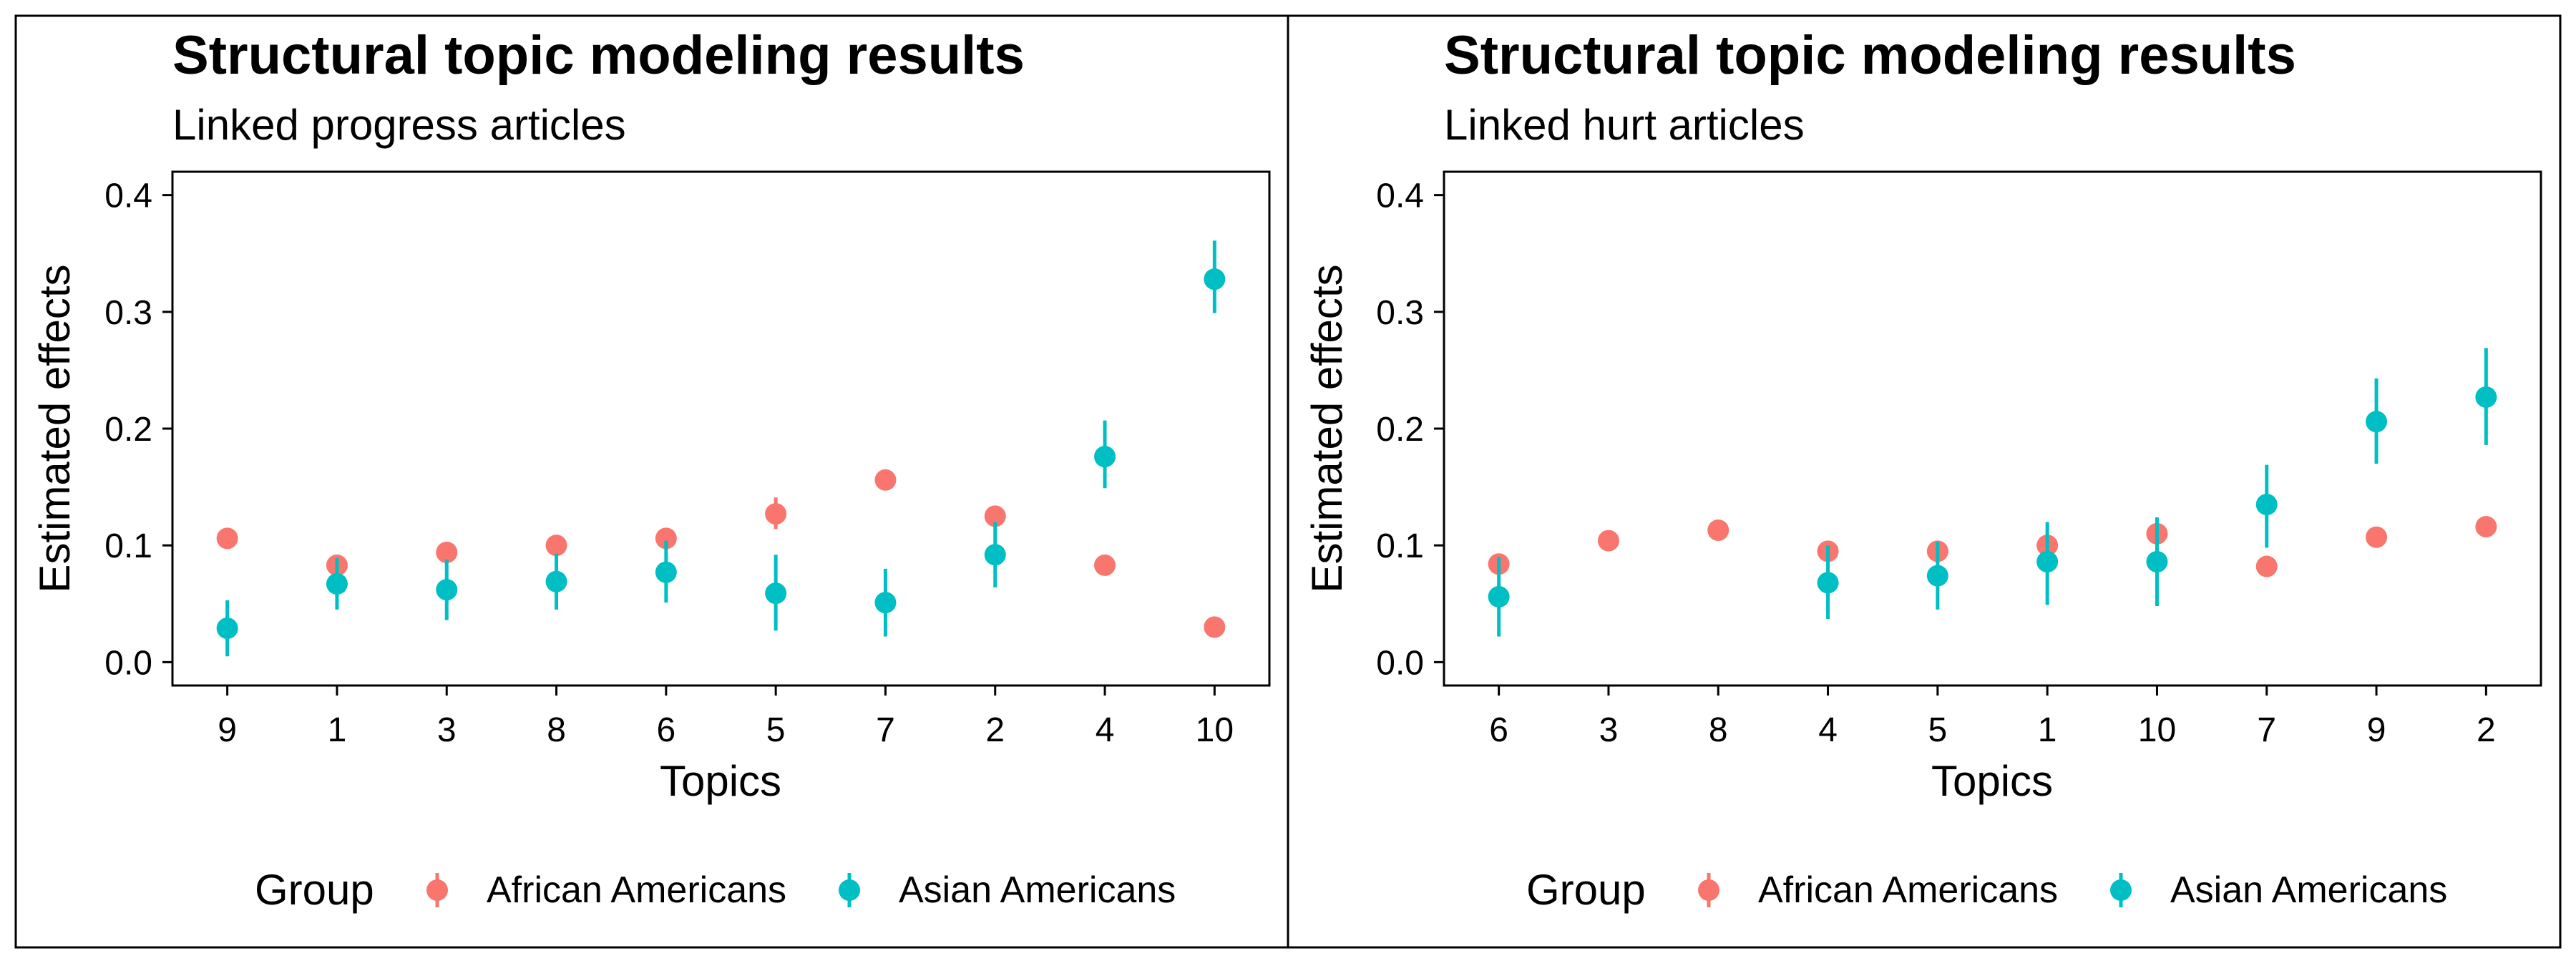 This screenshot has height=966, width=2576. What do you see at coordinates (1624, 125) in the screenshot?
I see `chart-subtitle: Linked hurt articles` at bounding box center [1624, 125].